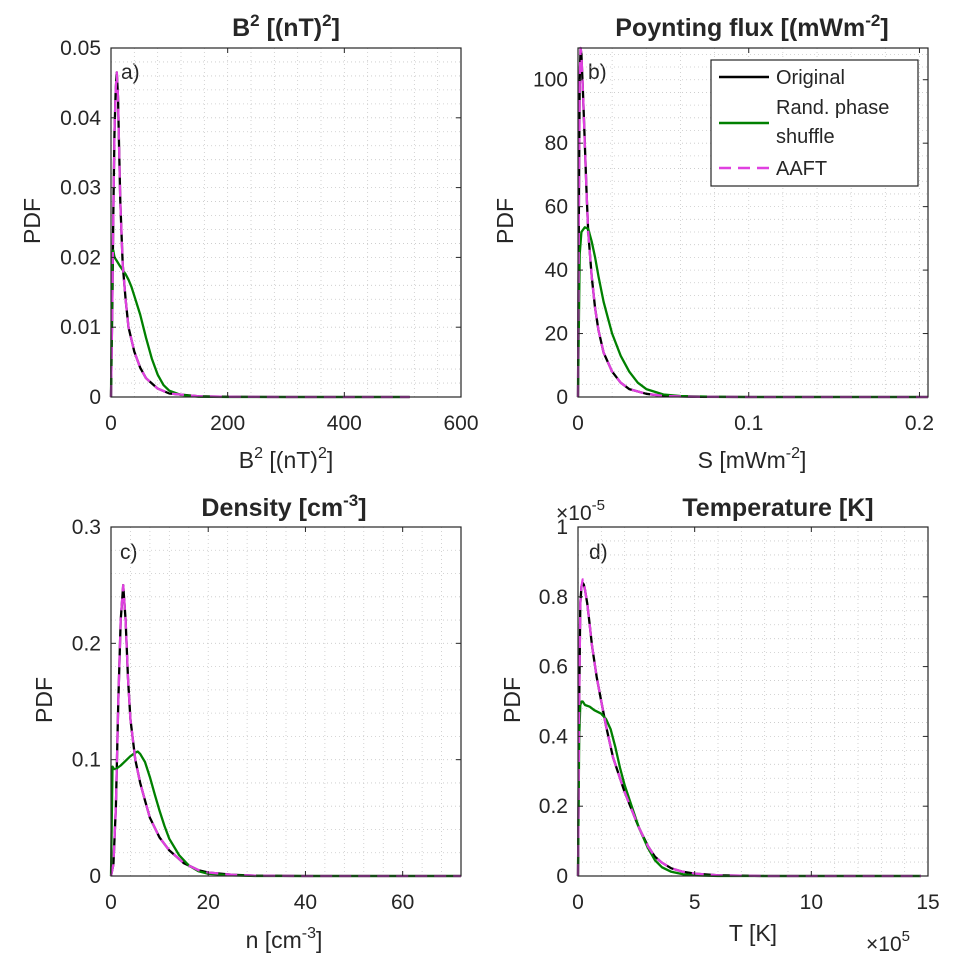 The height and width of the screenshot is (957, 954). What do you see at coordinates (753, 222) in the screenshot?
I see `panel-b-axes-box` at bounding box center [753, 222].